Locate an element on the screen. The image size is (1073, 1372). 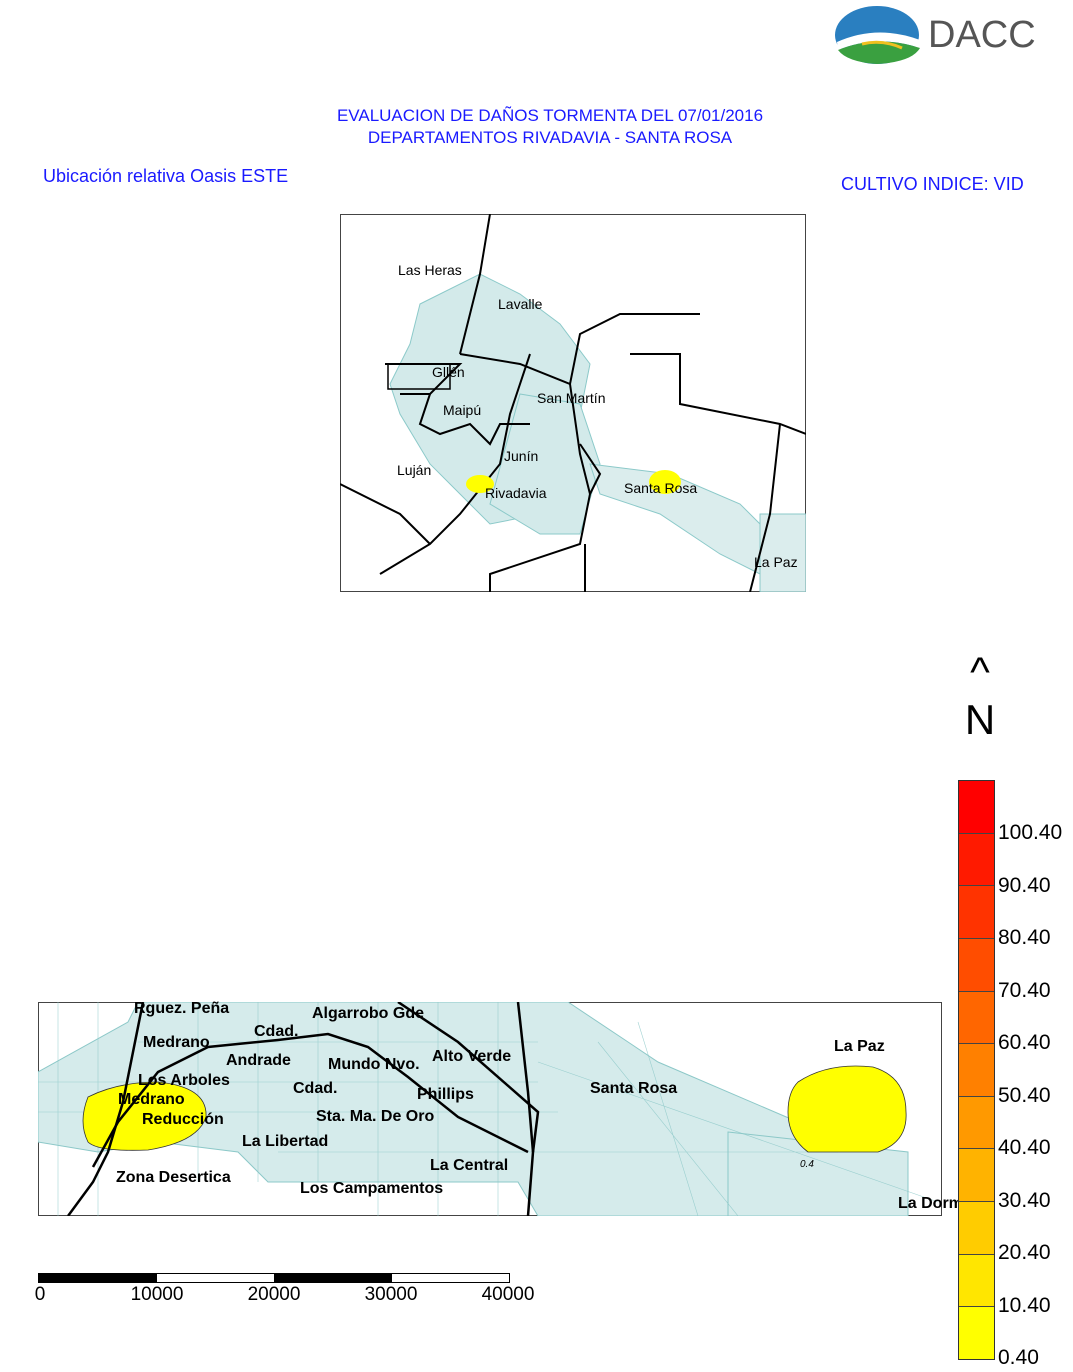
main-label: Algarrobo Gde is located at coordinates (368, 1013).